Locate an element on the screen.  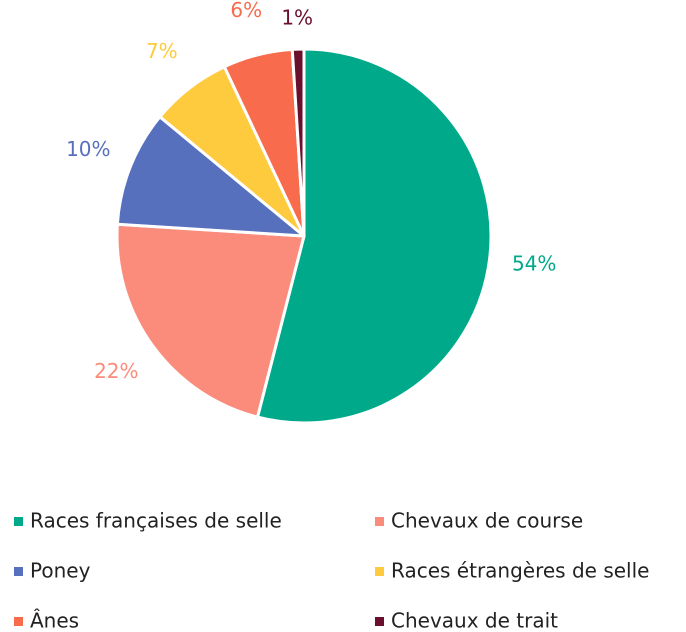
value-label: 10% is located at coordinates (88, 149).